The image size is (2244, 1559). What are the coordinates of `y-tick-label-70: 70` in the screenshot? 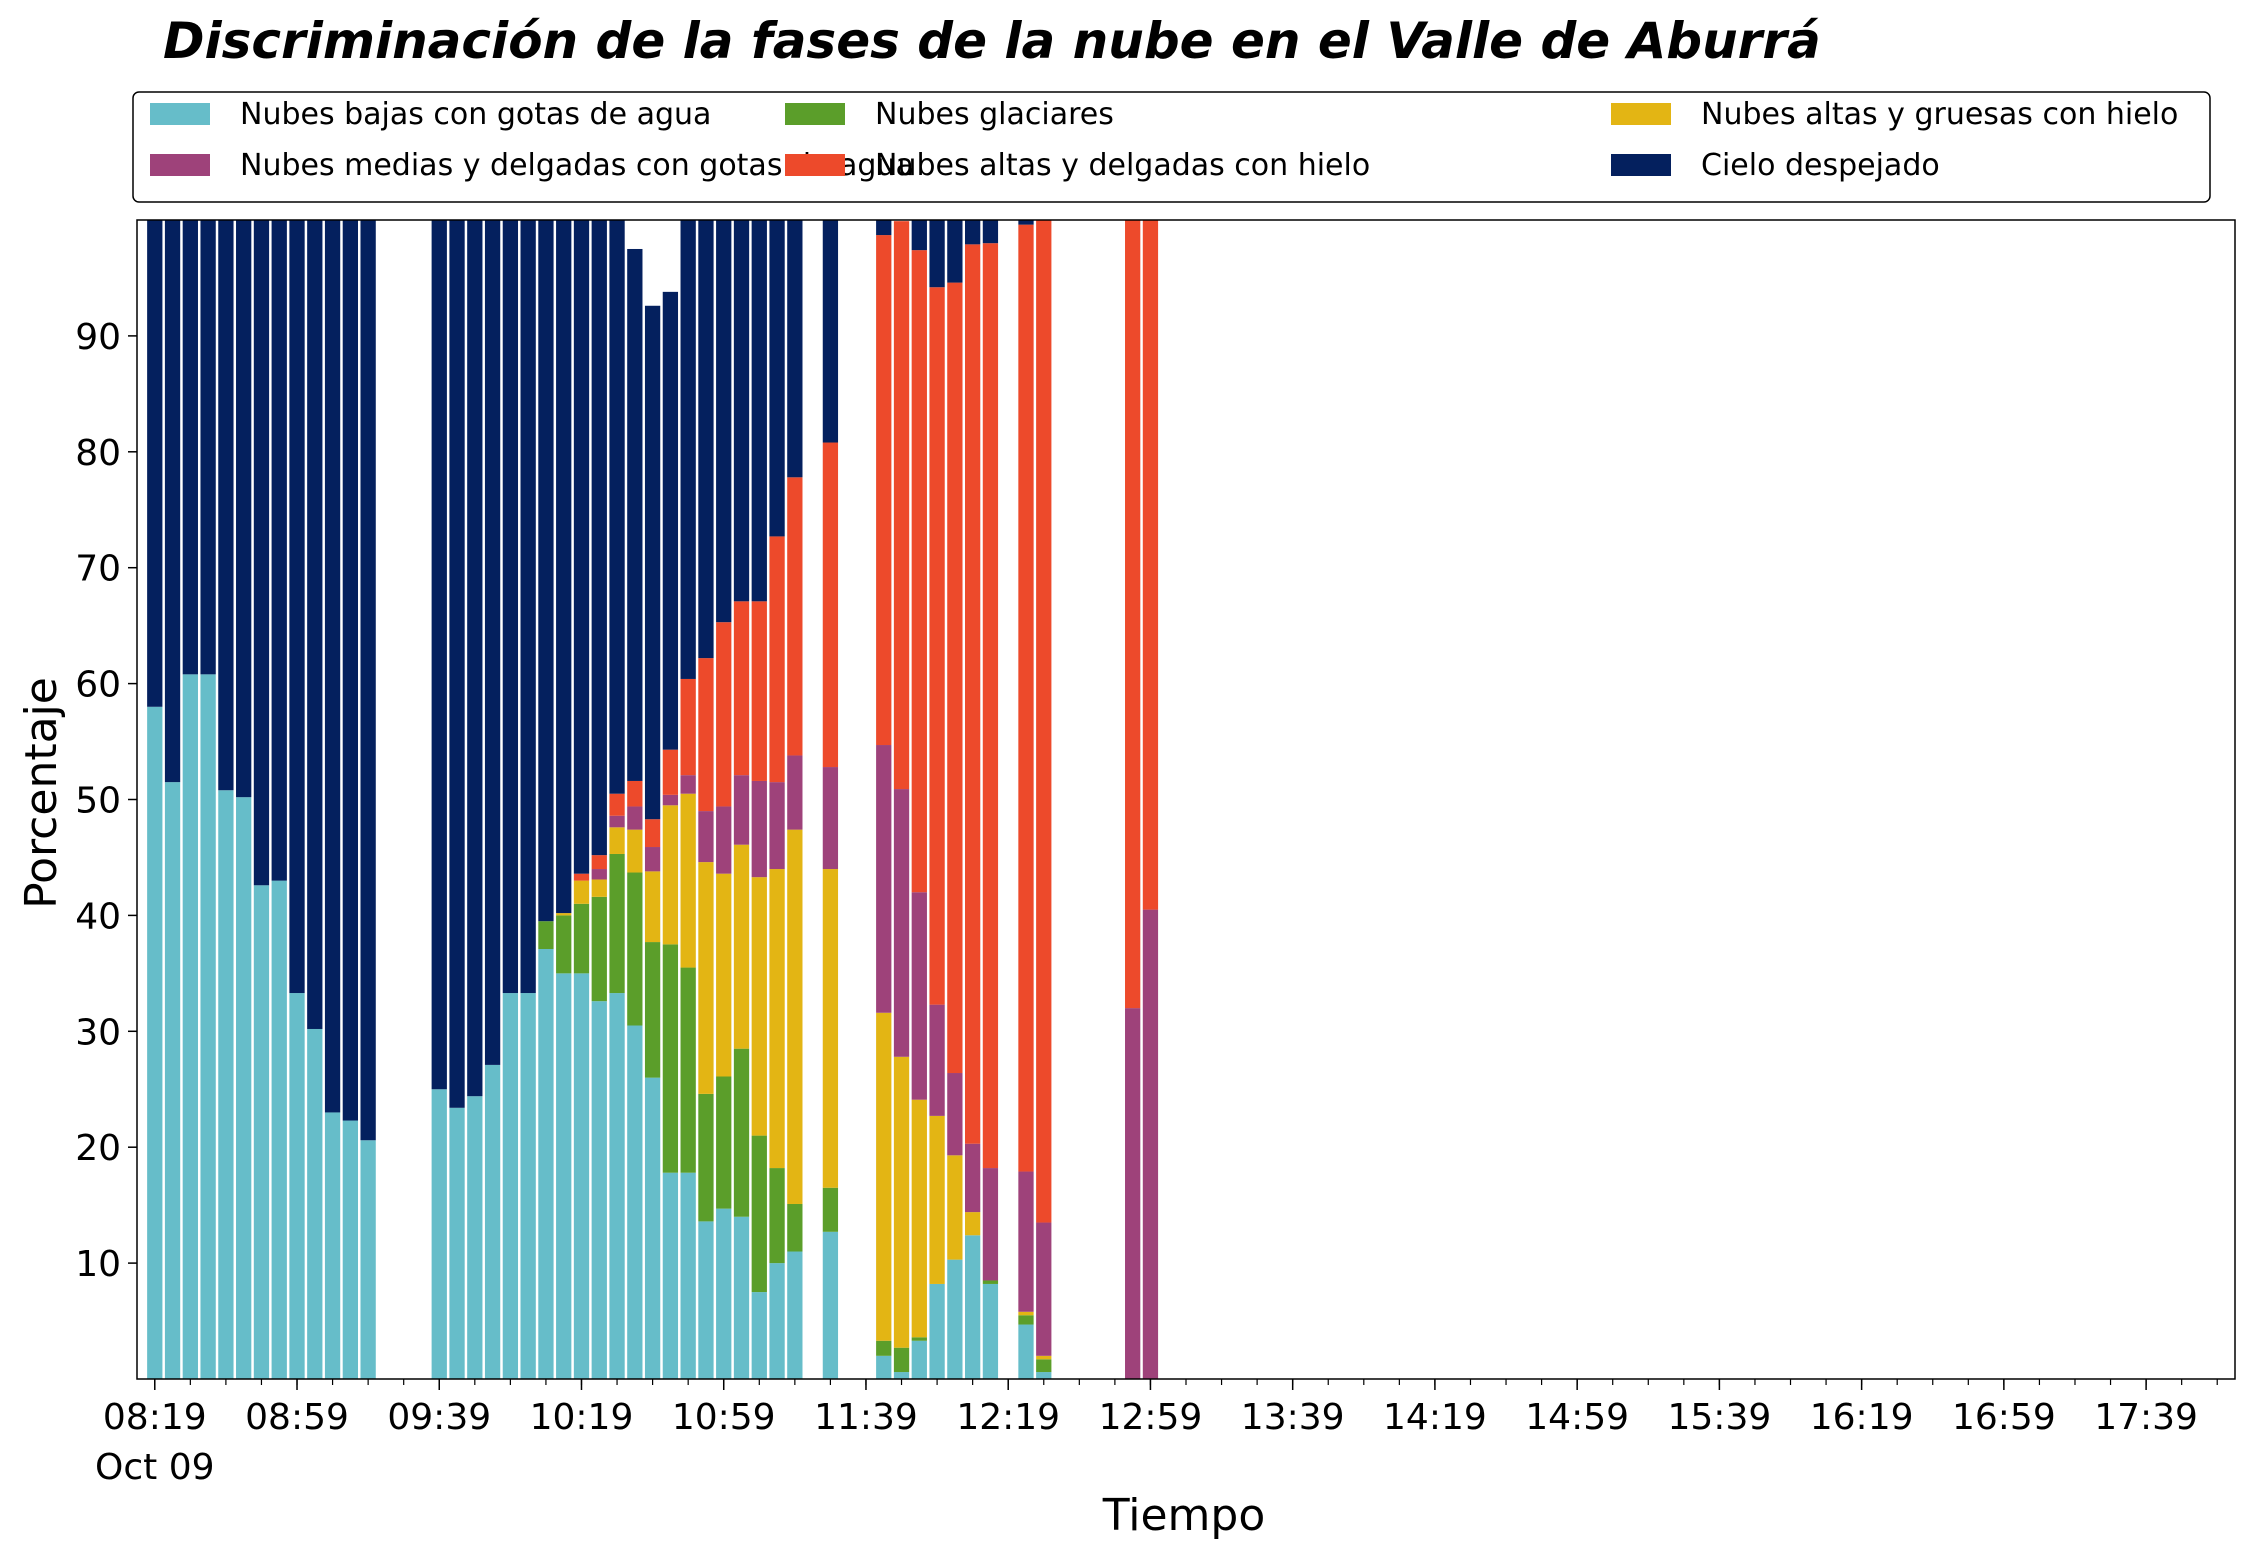 It's located at (98, 569).